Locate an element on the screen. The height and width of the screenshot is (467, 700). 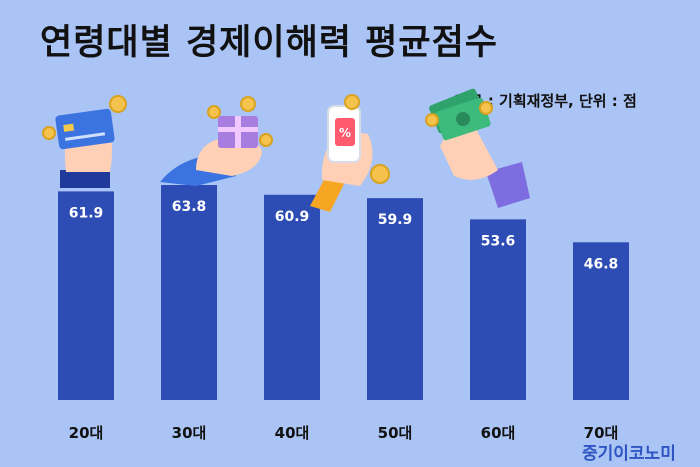
watermark: 중기이코노미 is located at coordinates (629, 454).